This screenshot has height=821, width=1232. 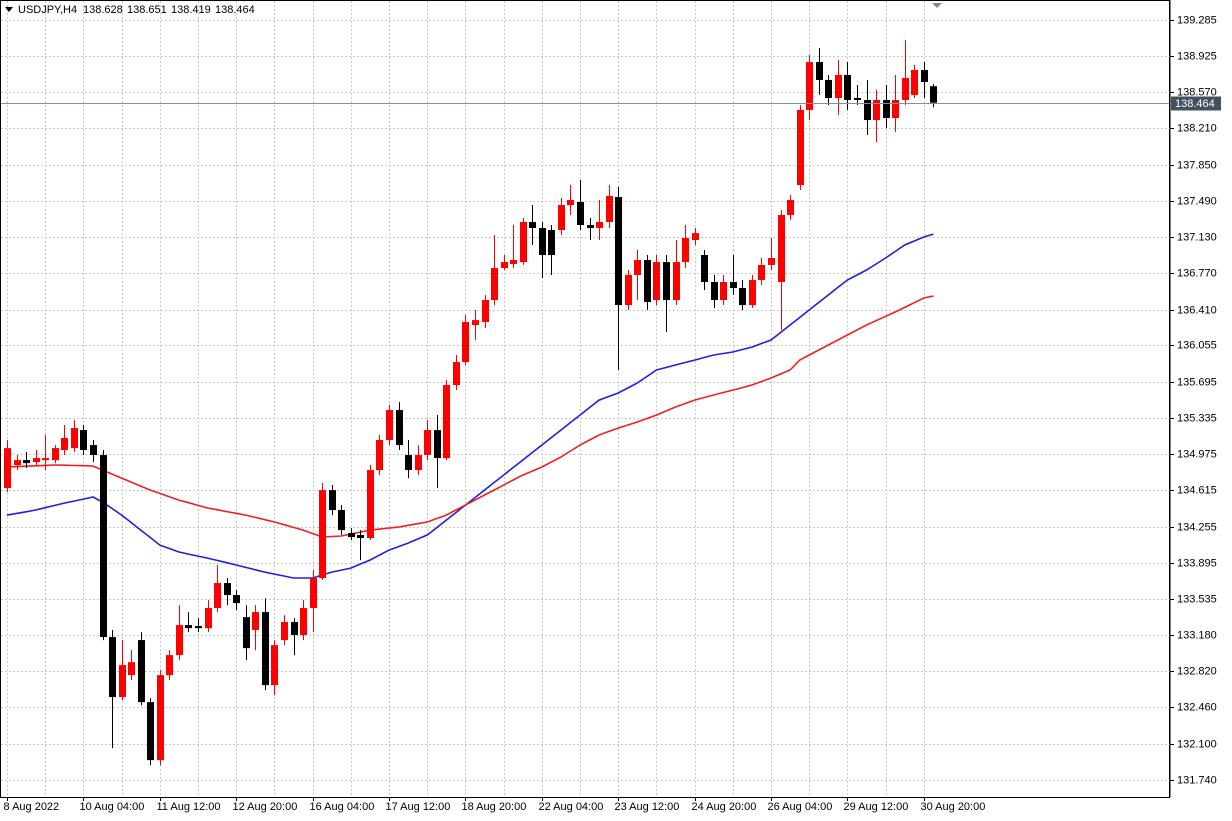 What do you see at coordinates (1197, 201) in the screenshot?
I see `y-tick-label: 137.490` at bounding box center [1197, 201].